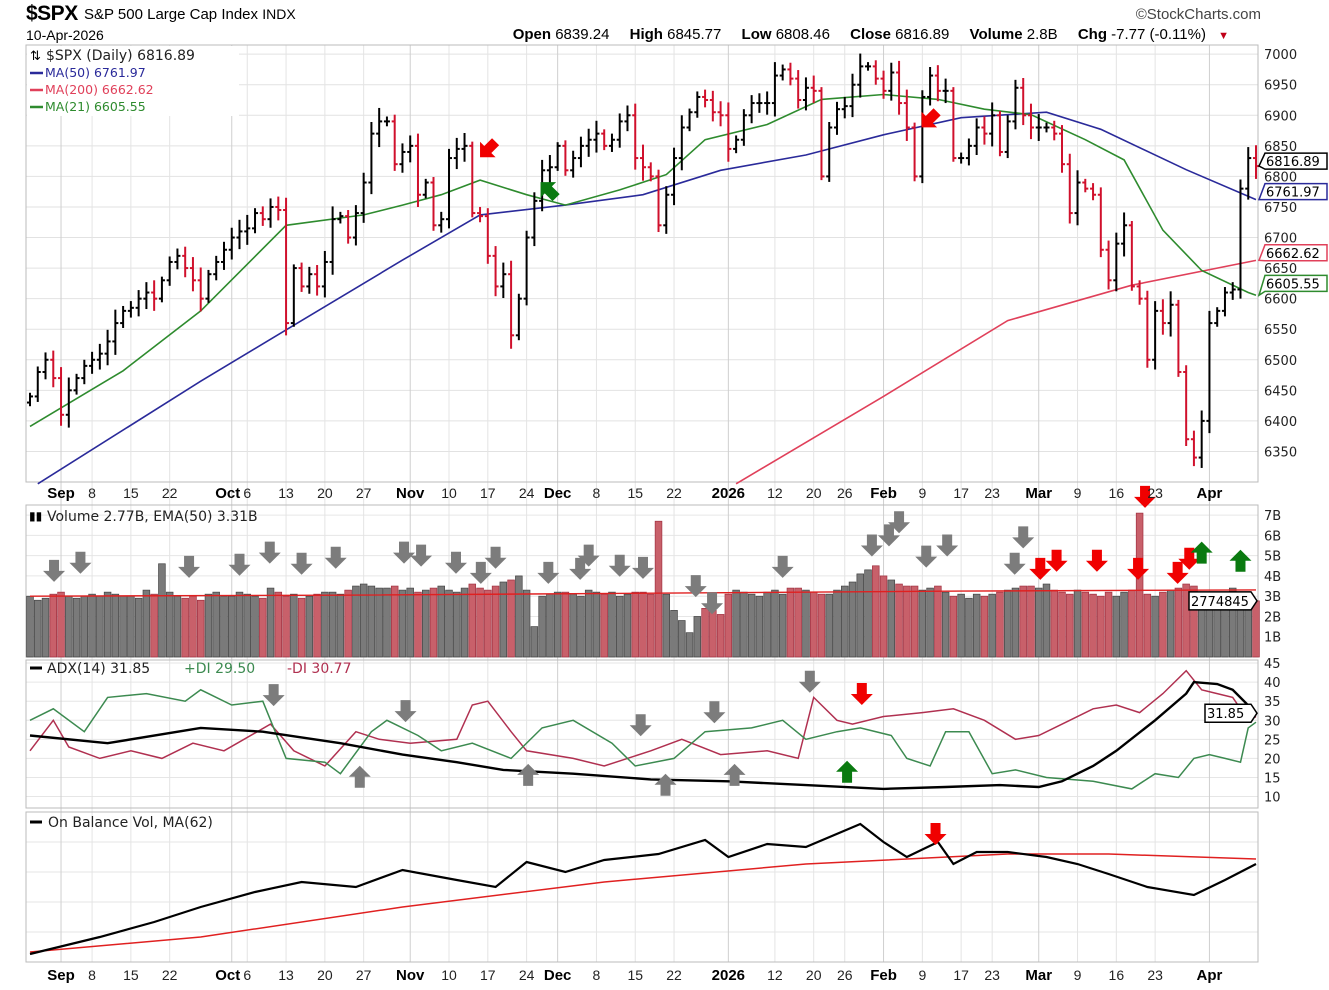 Image resolution: width=1329 pixels, height=990 pixels. Describe the element at coordinates (35, 516) in the screenshot. I see `volume-bars-icon: ▮▮` at that location.